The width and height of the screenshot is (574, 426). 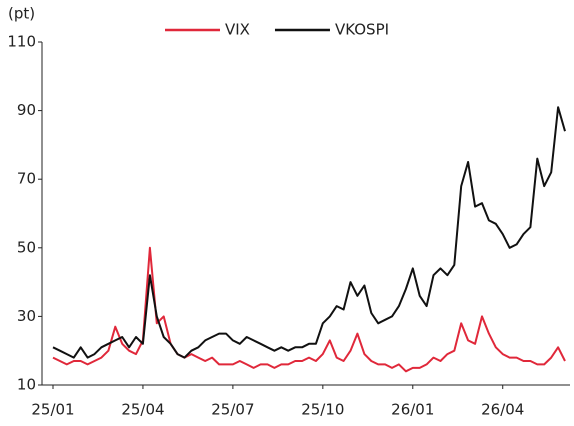 I want to click on x-tick-label: 25/04, so click(x=142, y=410).